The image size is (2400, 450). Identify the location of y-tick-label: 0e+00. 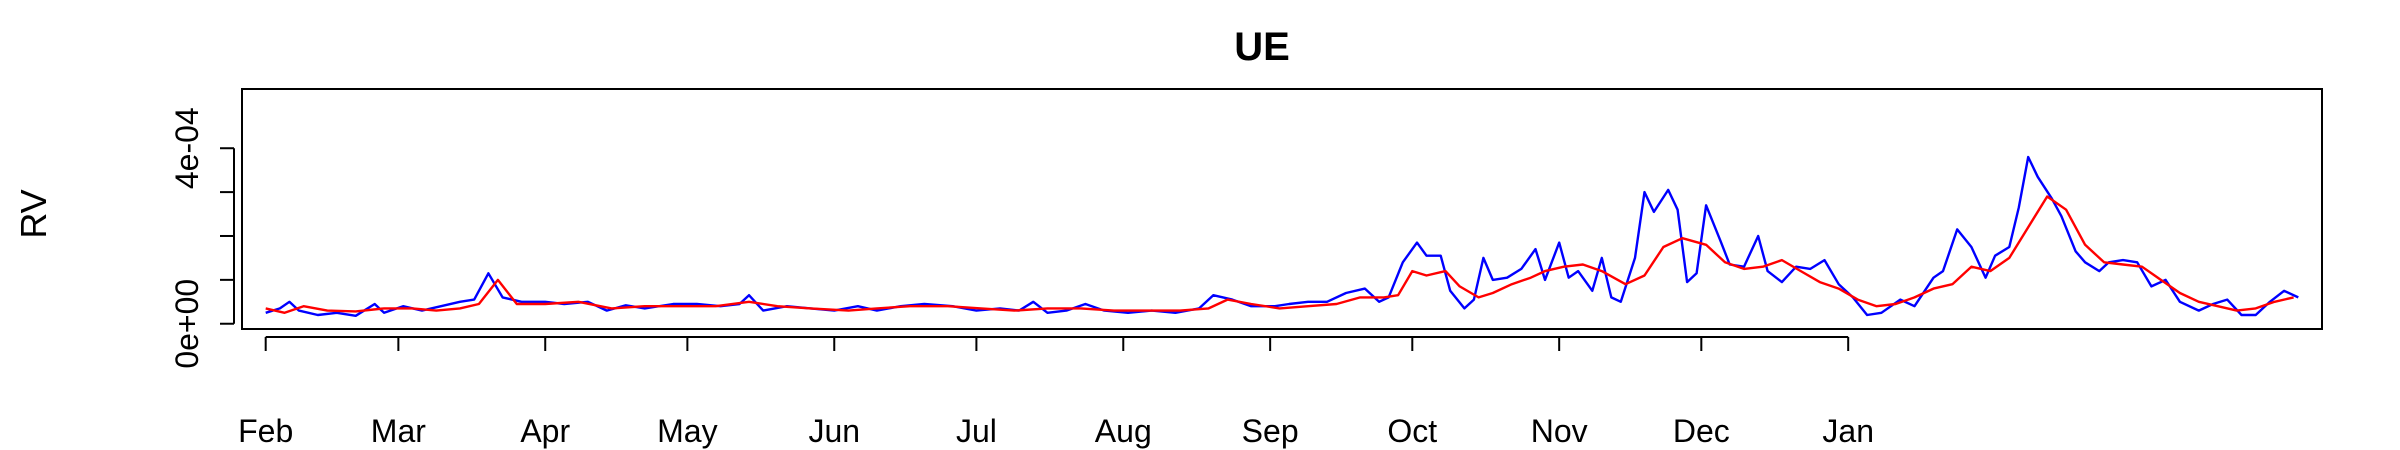
(187, 324).